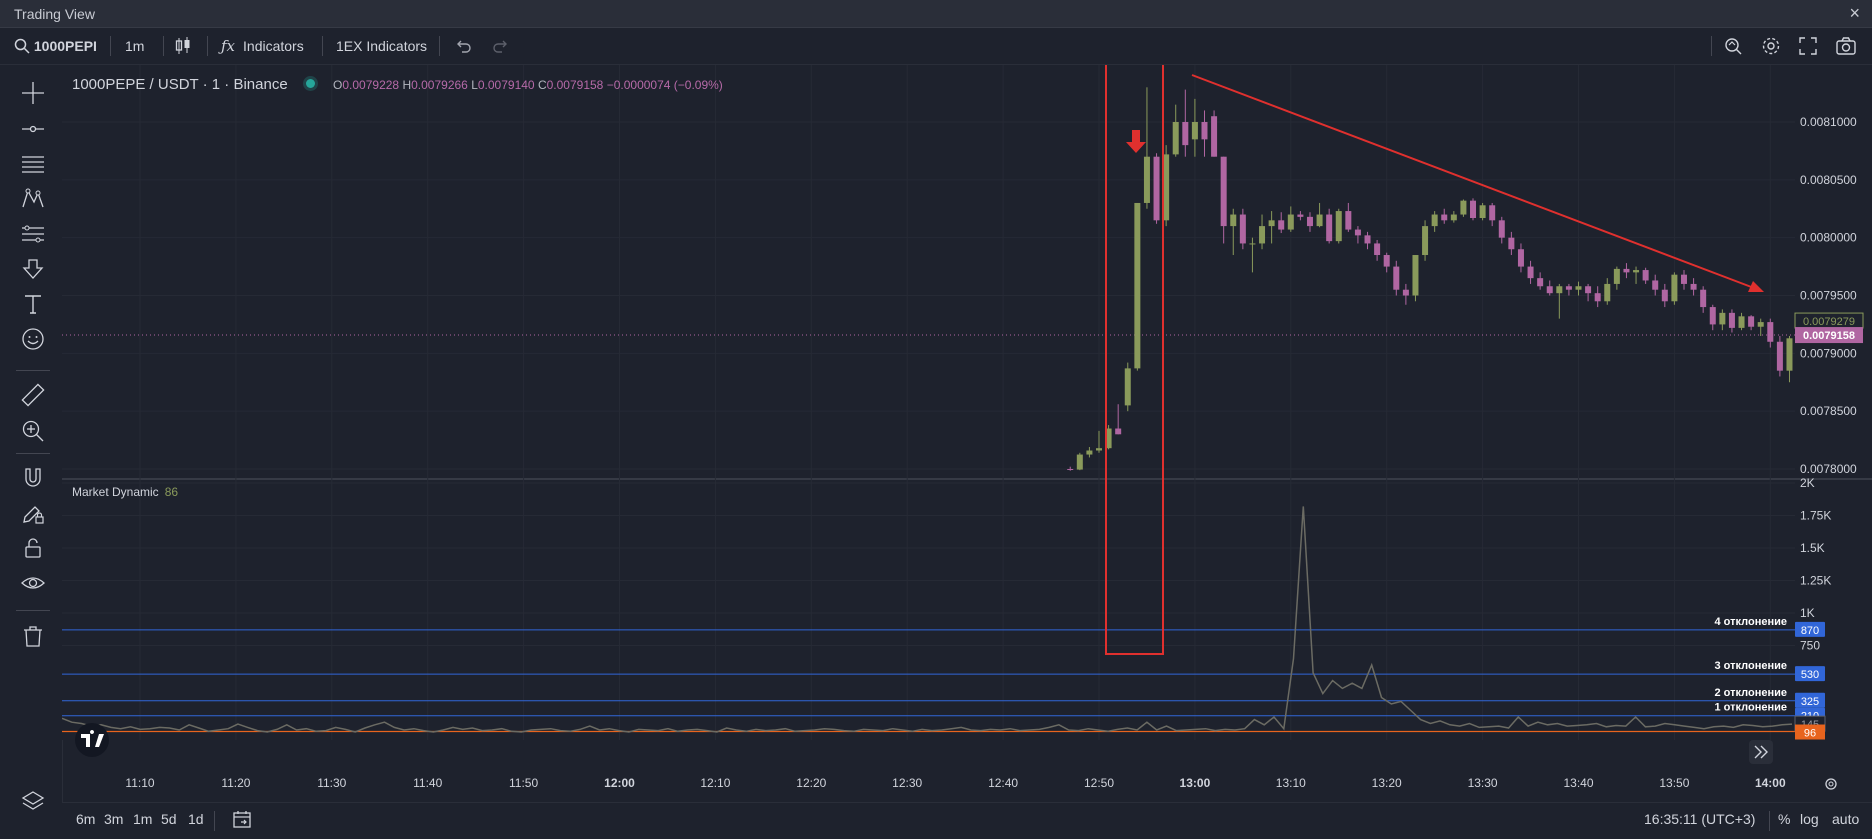 This screenshot has height=839, width=1872. I want to click on undo-icon, so click(464, 46).